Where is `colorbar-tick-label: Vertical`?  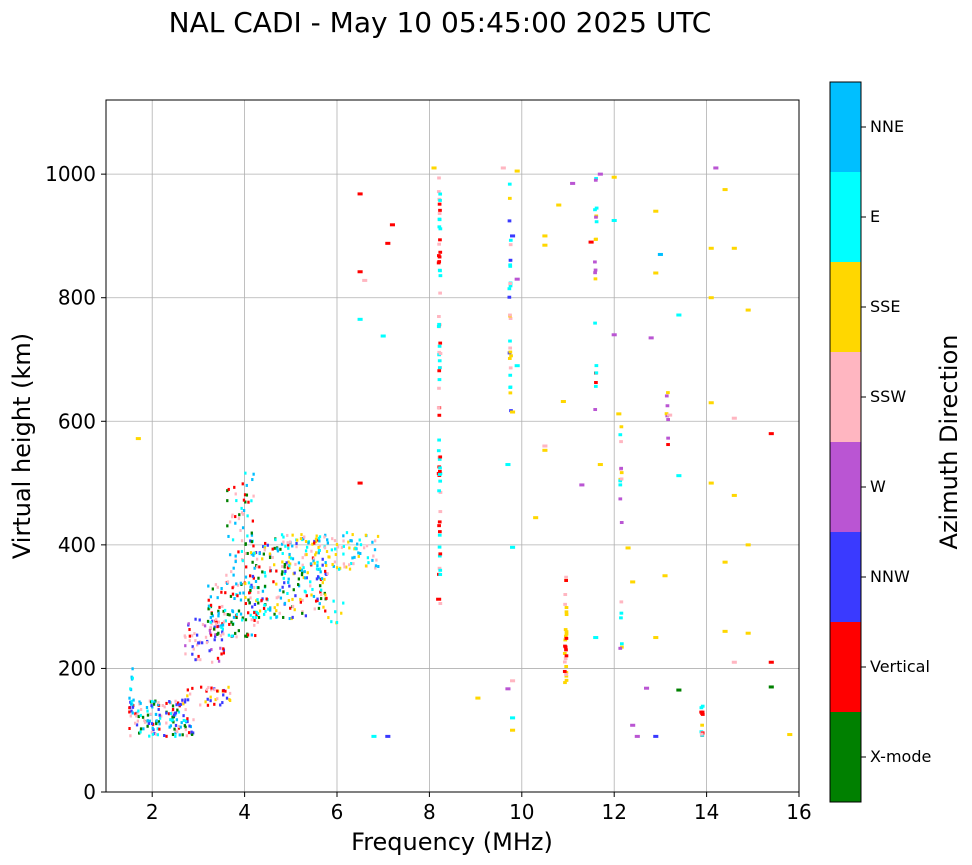
colorbar-tick-label: Vertical is located at coordinates (900, 666).